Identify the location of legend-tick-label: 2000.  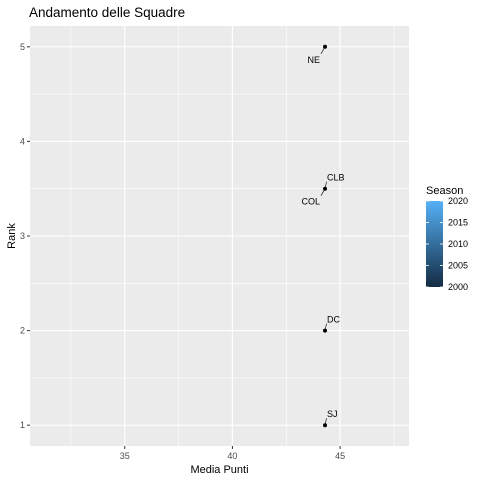
(458, 287).